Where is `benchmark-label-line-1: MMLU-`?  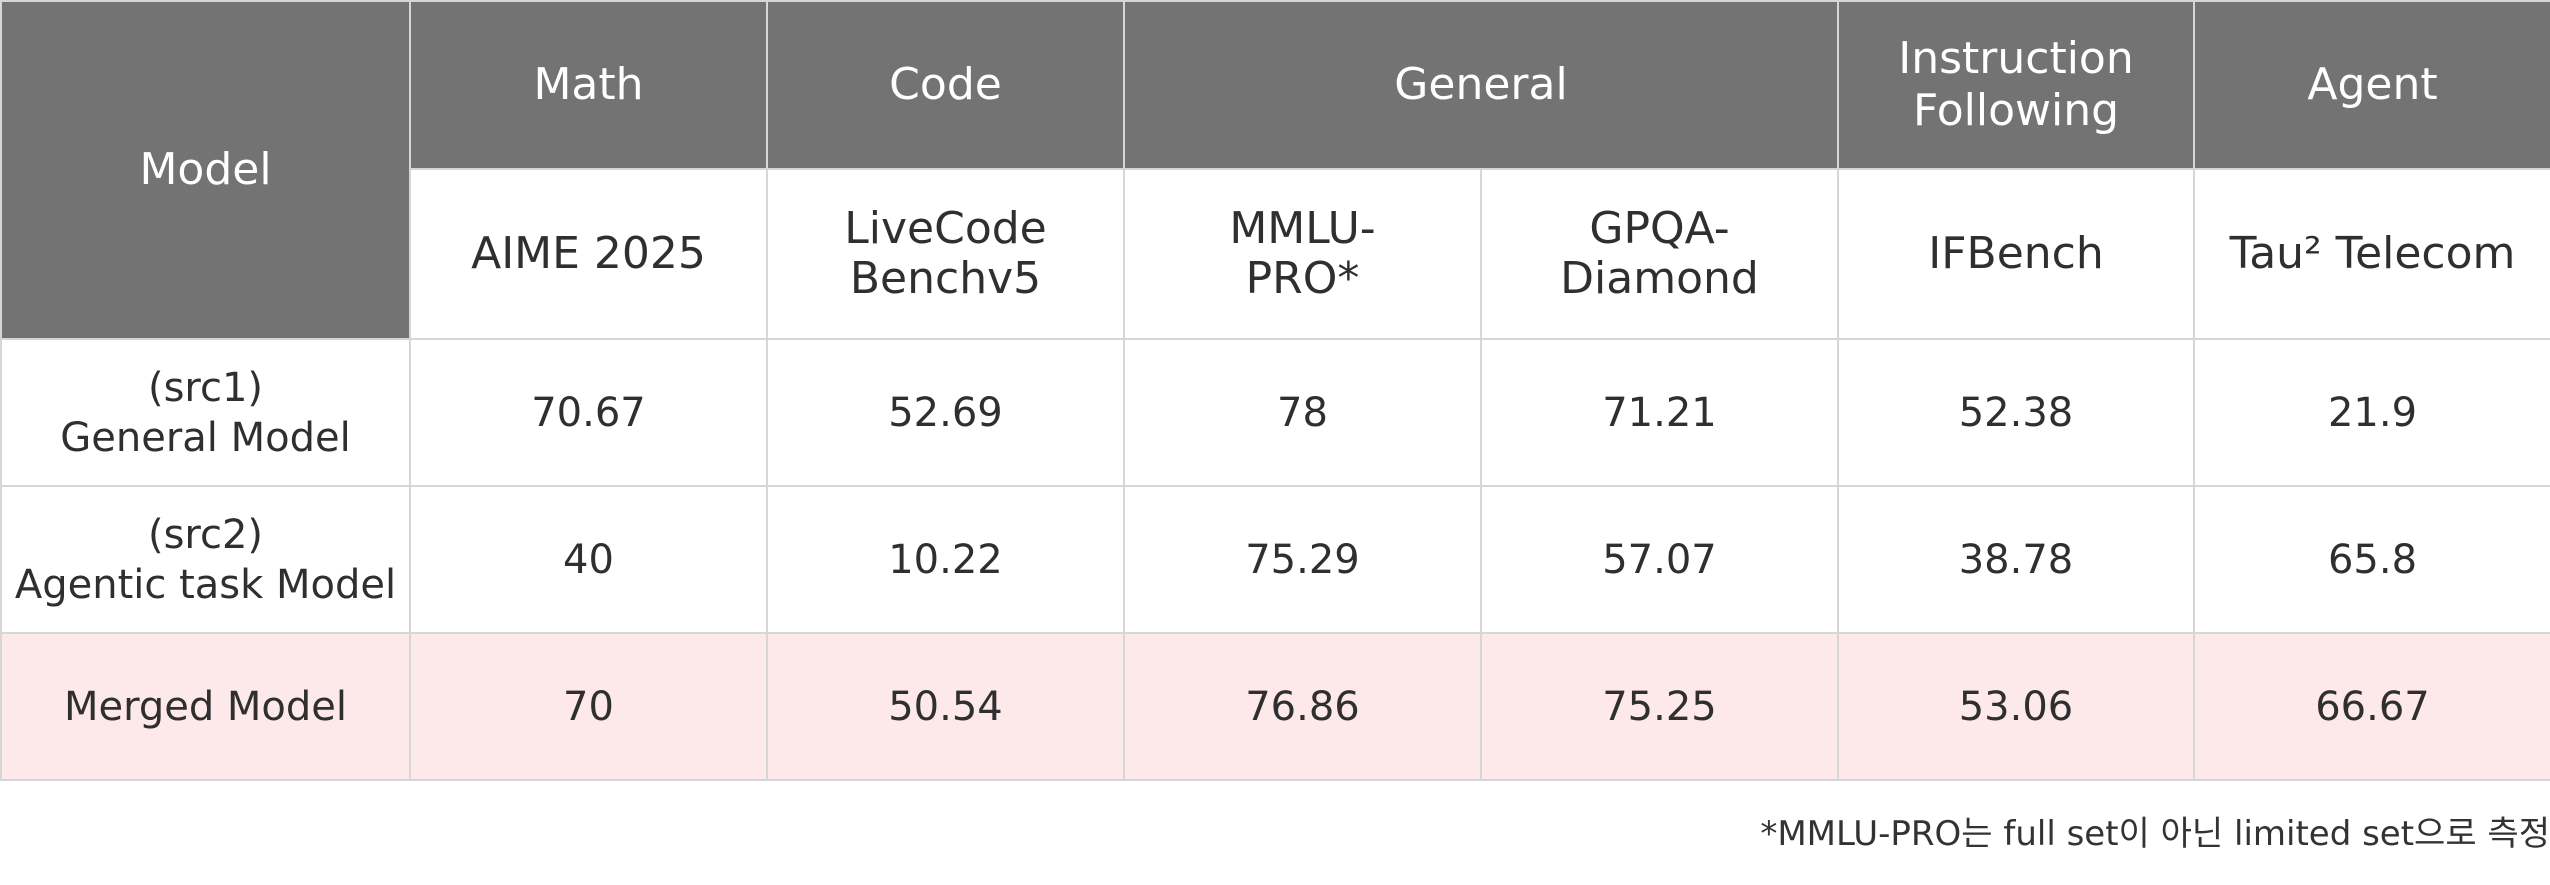
benchmark-label-line-1: MMLU- is located at coordinates (1302, 228).